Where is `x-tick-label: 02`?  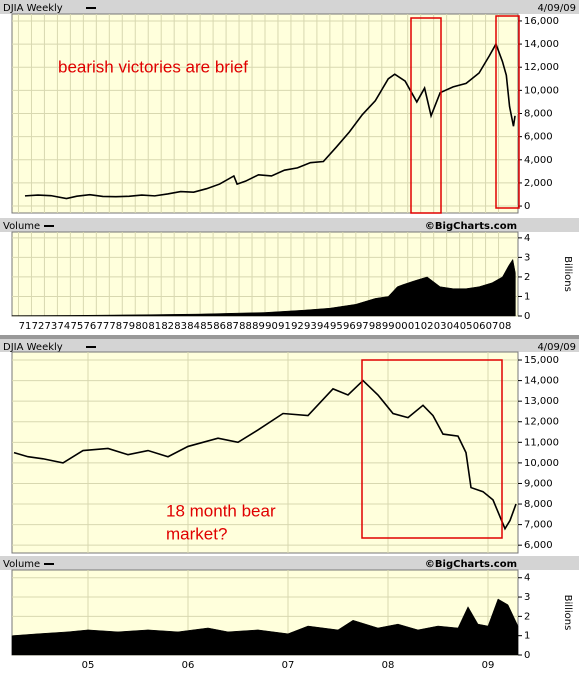 x-tick-label: 02 is located at coordinates (427, 326).